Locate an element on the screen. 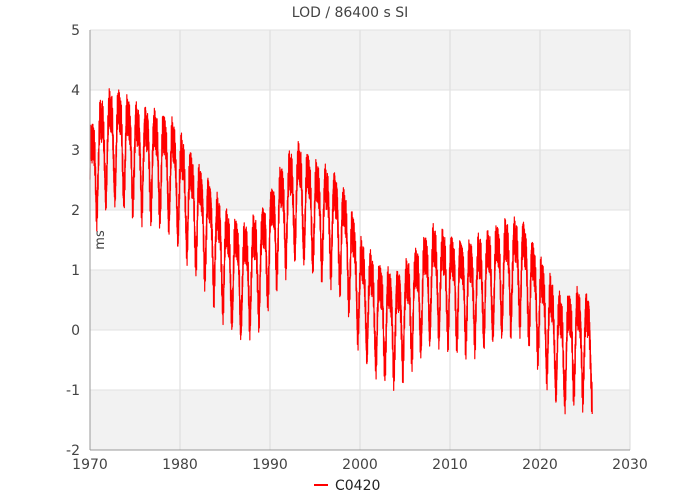  x-tick-label: 1970 is located at coordinates (90, 465).